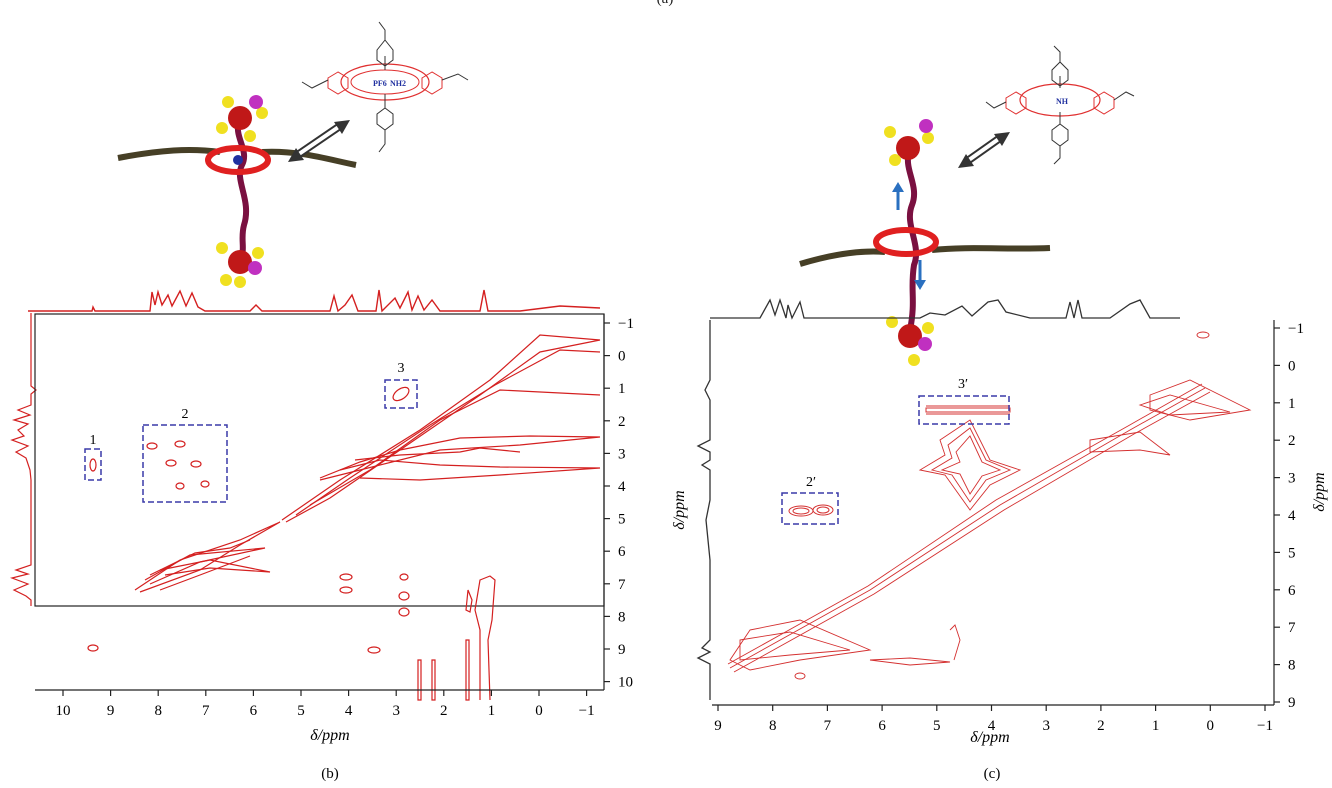 The image size is (1332, 788). I want to click on x-axis-b-tick-label: 8, so click(158, 711).